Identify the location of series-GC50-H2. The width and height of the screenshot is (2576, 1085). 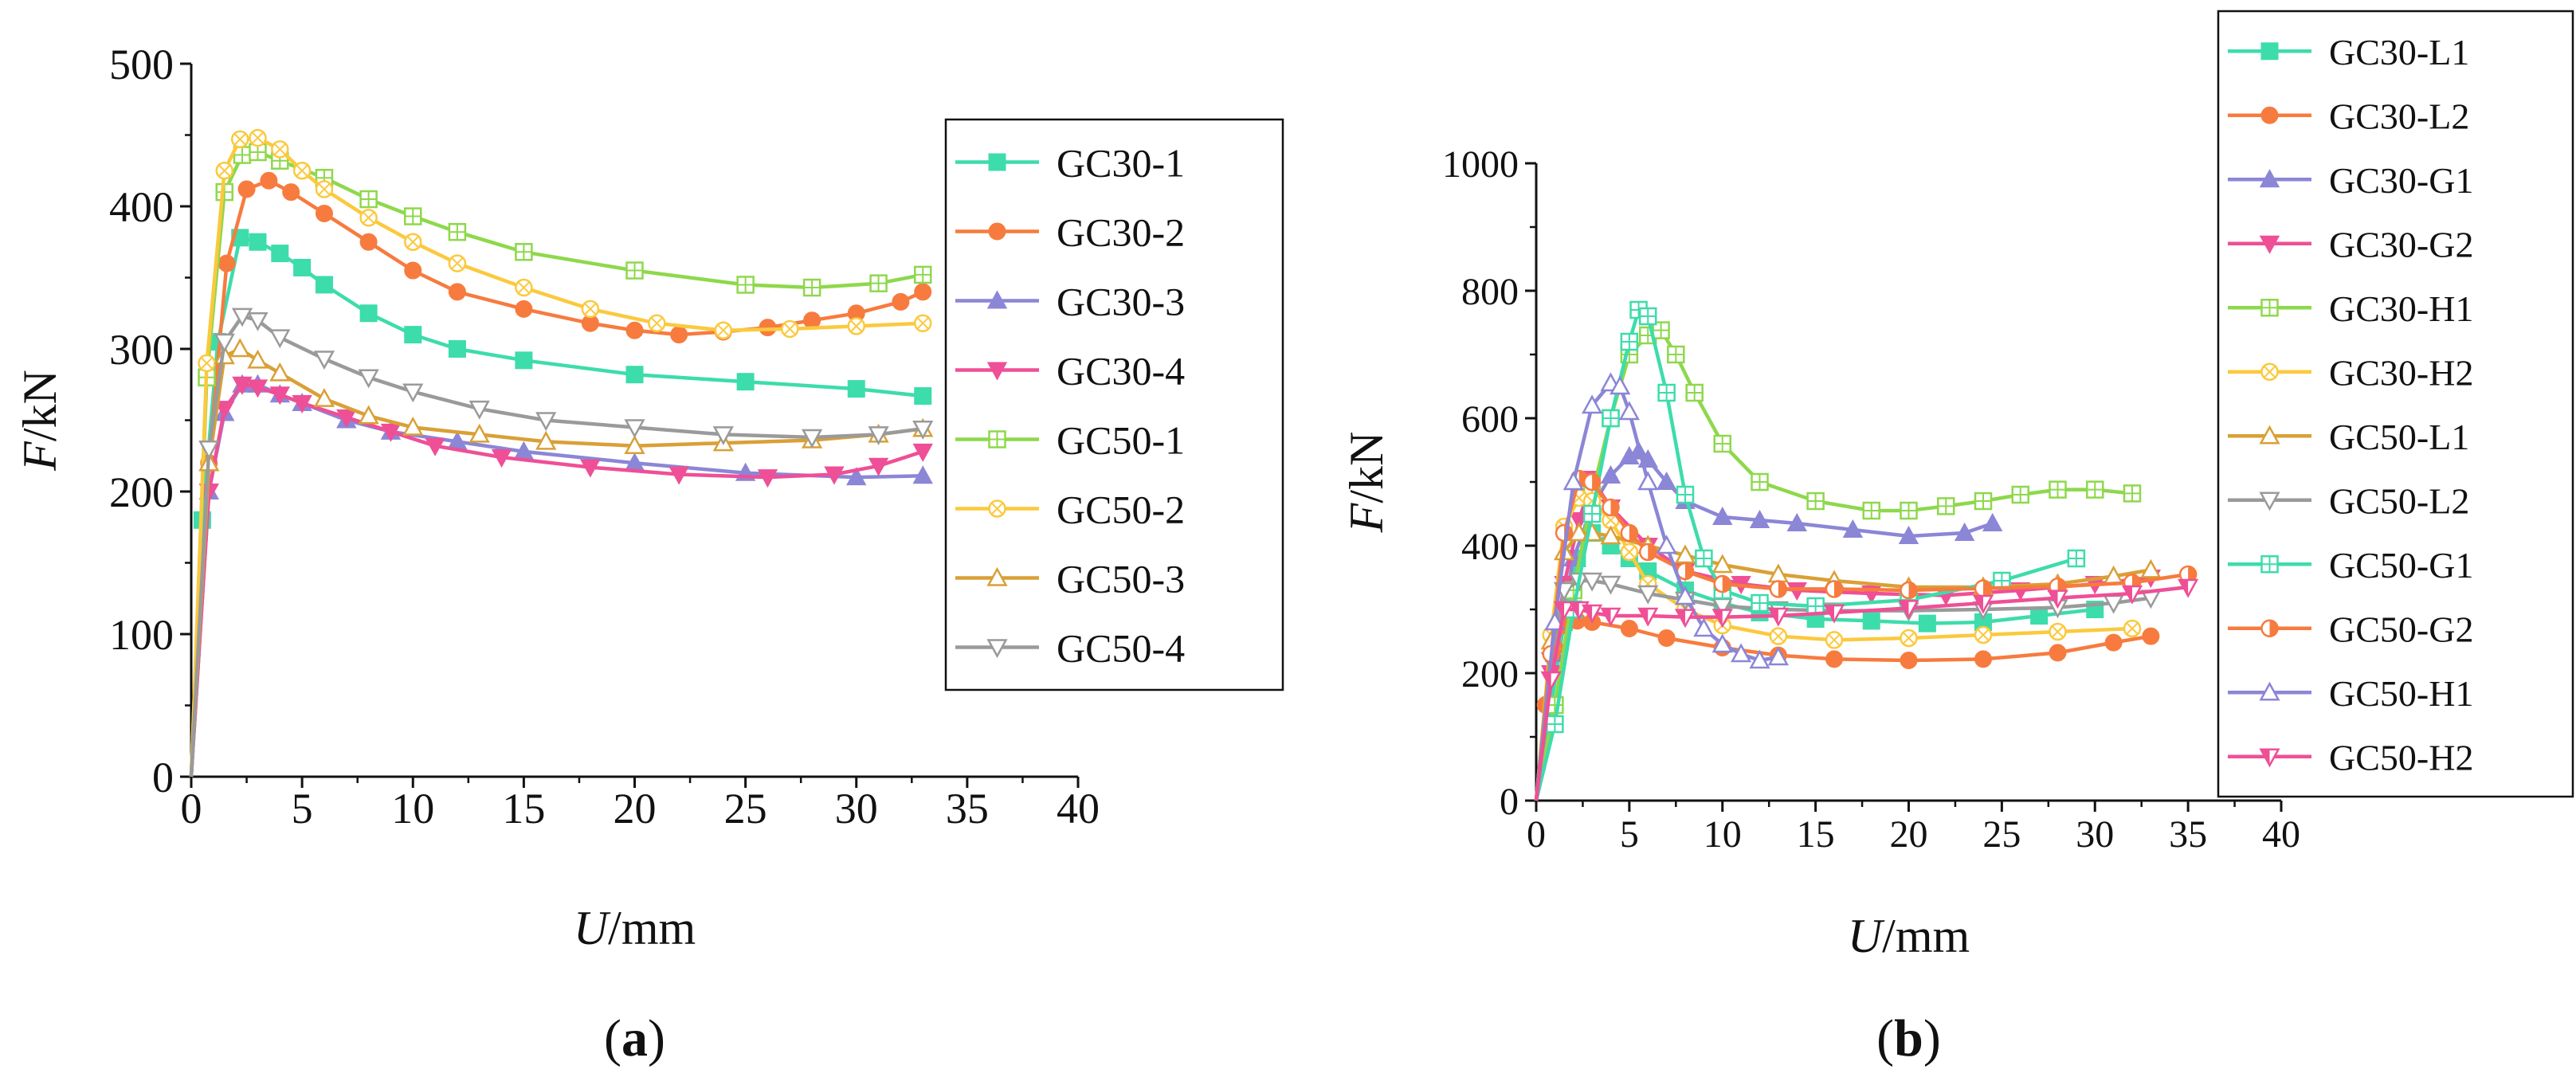
(1867, 689).